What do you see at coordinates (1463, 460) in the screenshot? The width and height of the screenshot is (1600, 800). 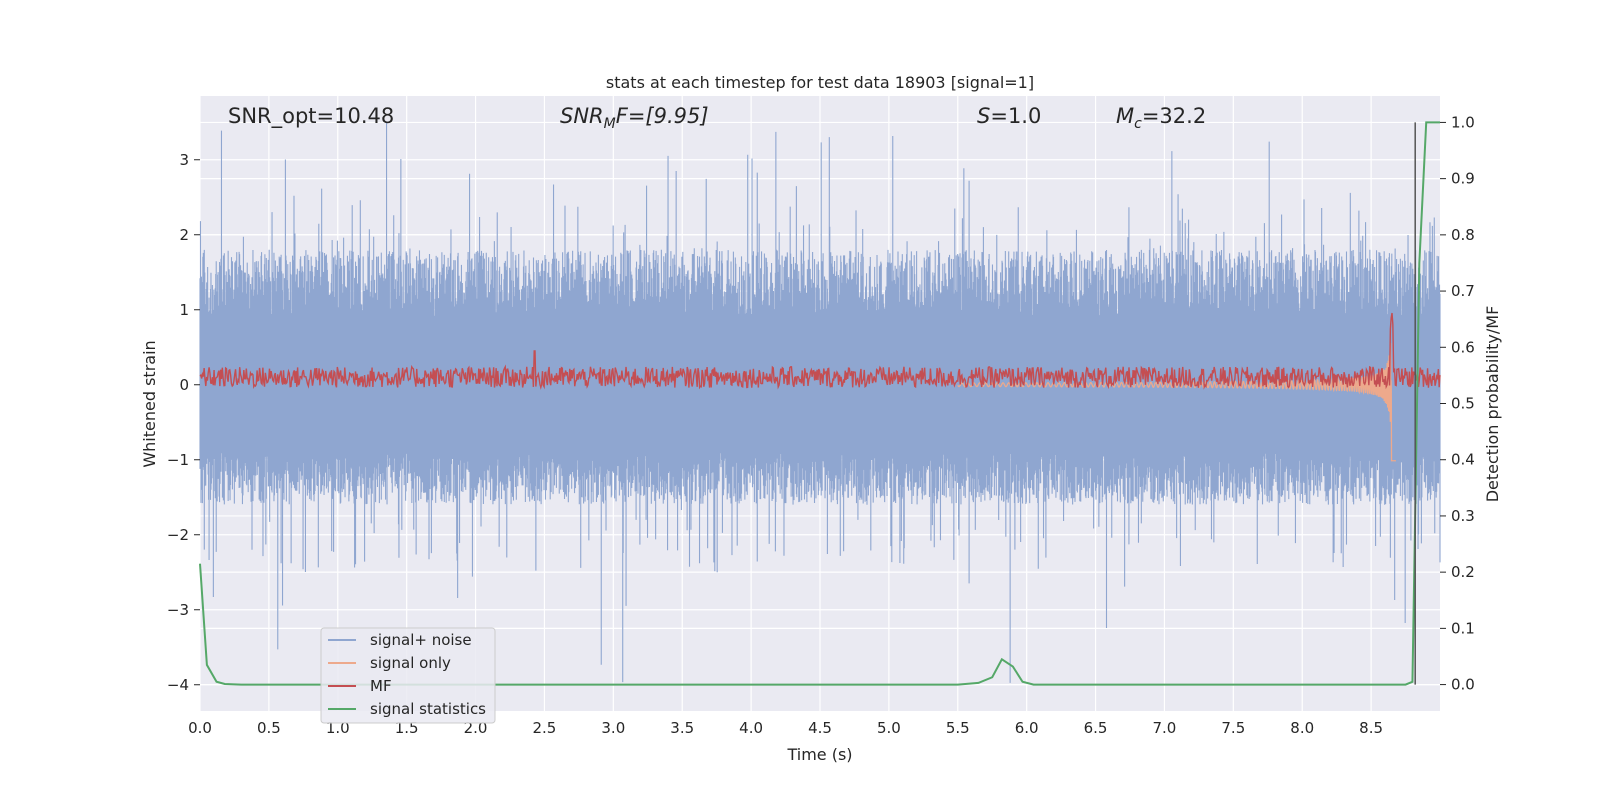 I see `y2-tick-label: 0.4` at bounding box center [1463, 460].